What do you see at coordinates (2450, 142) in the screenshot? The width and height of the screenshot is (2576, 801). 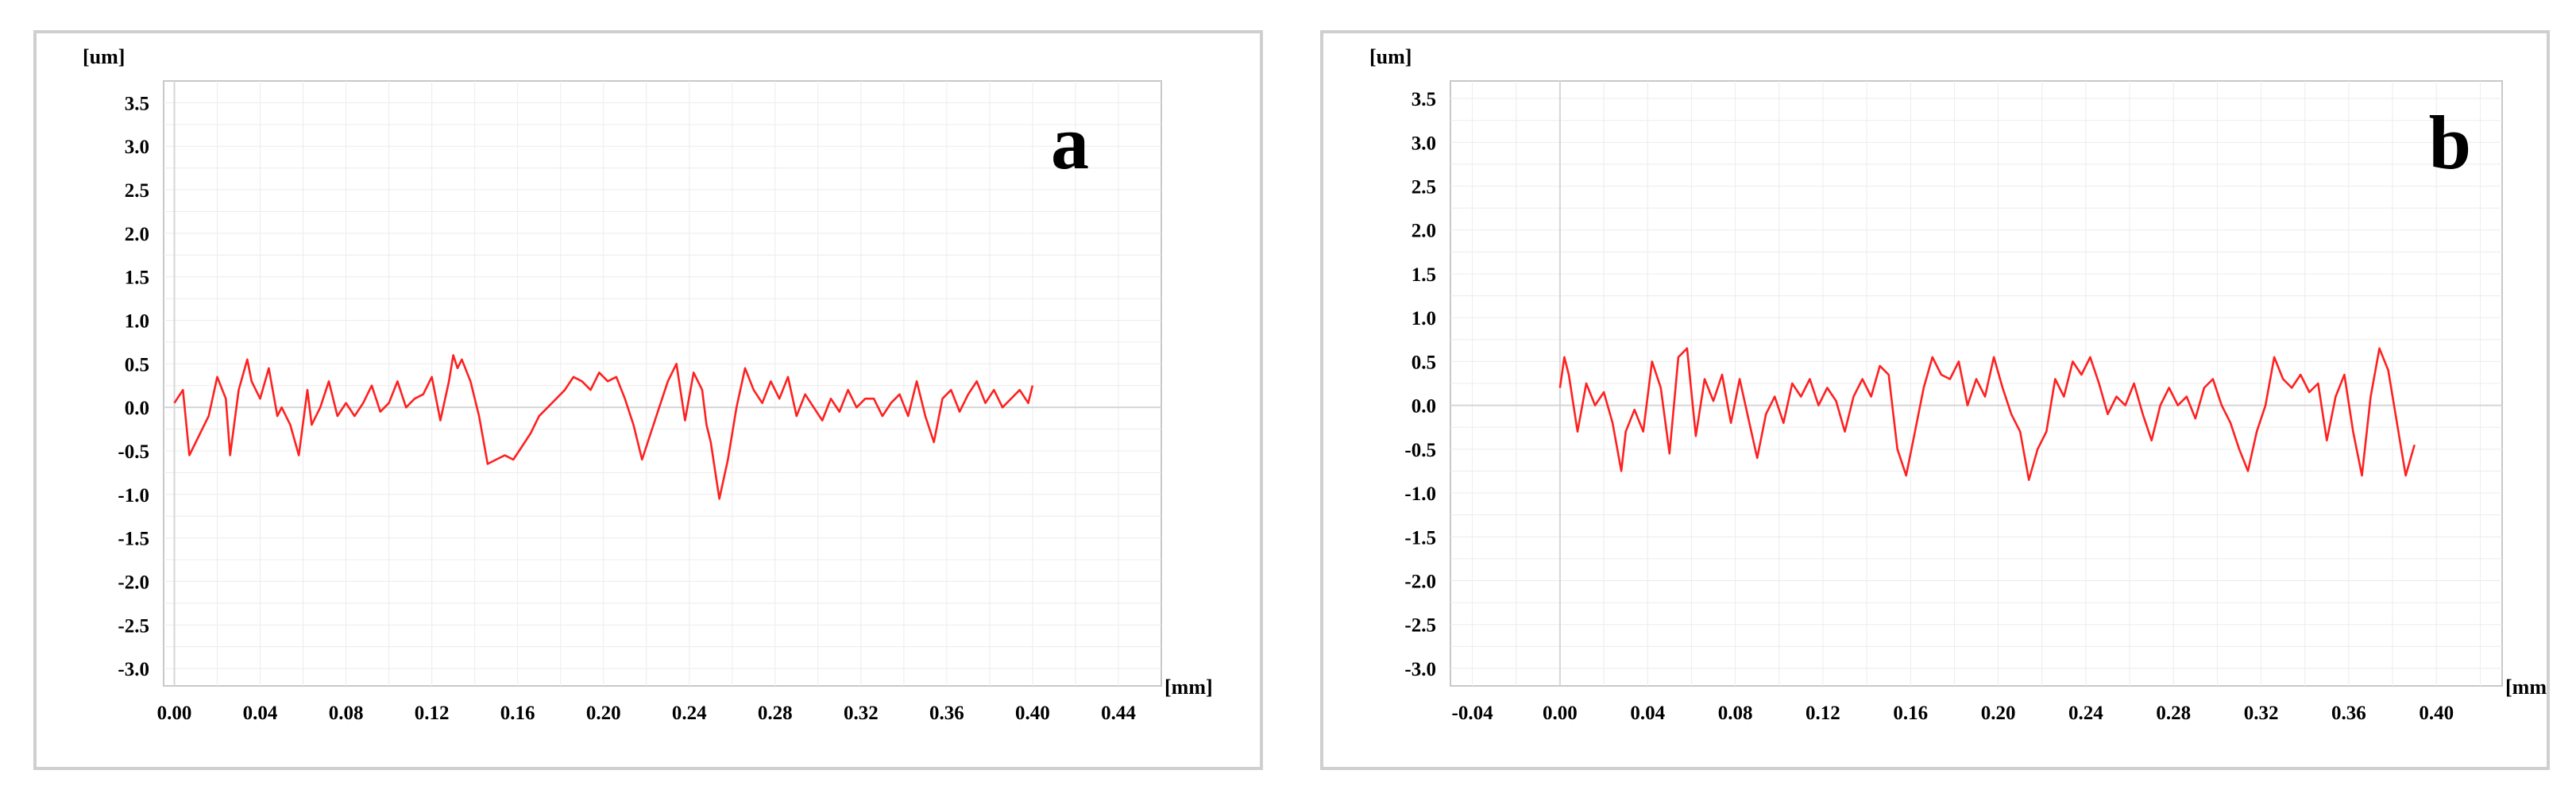 I see `panel-letter: b` at bounding box center [2450, 142].